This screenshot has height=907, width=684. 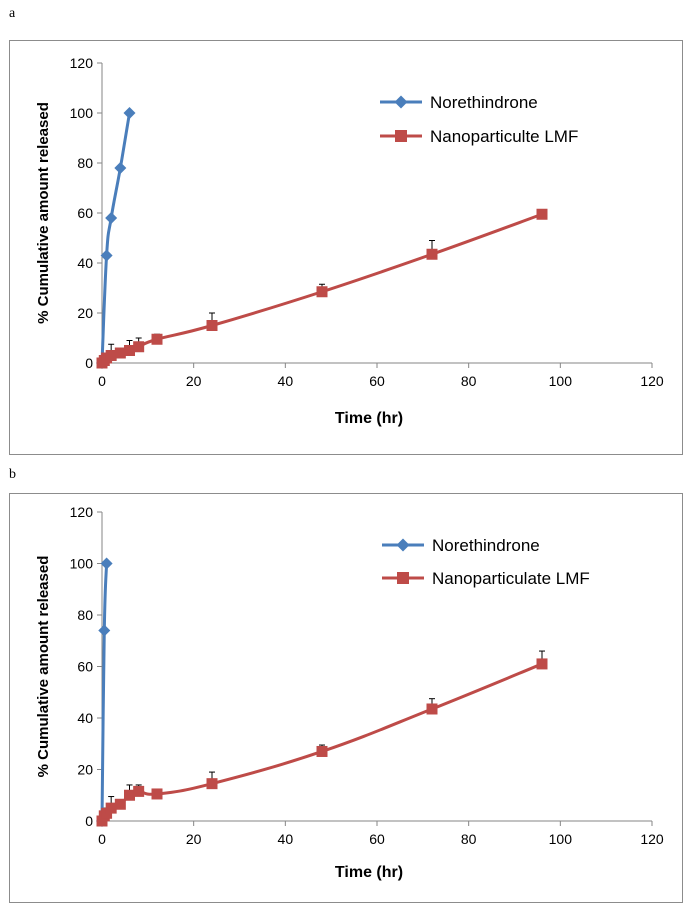 I want to click on legend-label: Nanoparticulte LMF, so click(x=504, y=136).